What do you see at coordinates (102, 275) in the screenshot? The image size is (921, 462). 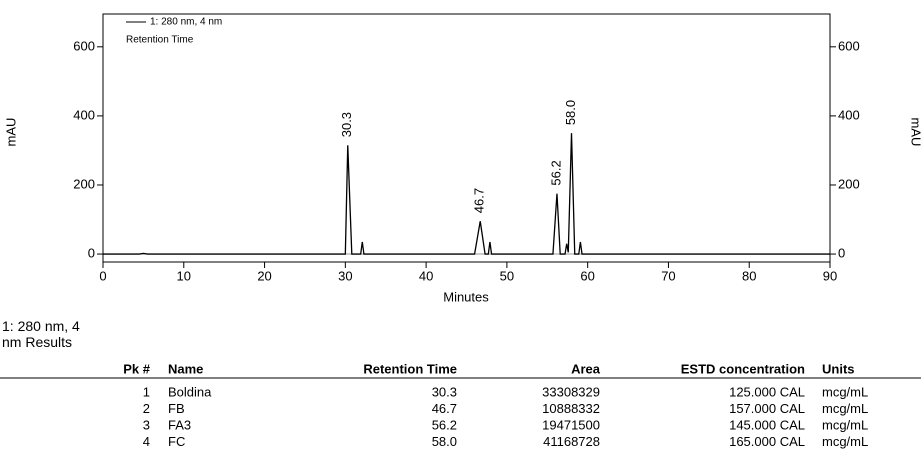 I see `x-tick-label: 0` at bounding box center [102, 275].